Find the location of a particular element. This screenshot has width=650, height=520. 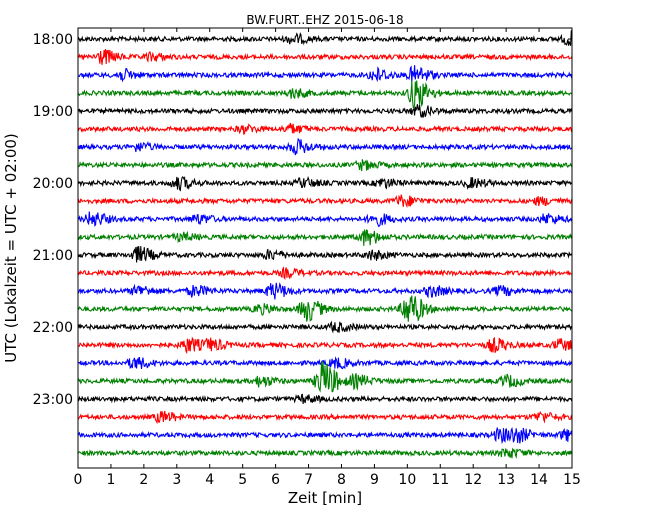

y-axis-label: UTC (Lokalzeit = UTC + 02:00) is located at coordinates (11, 248).